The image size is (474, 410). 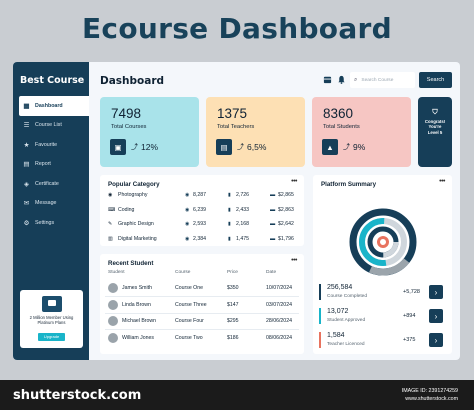 What do you see at coordinates (435, 80) in the screenshot?
I see `search-button: Search` at bounding box center [435, 80].